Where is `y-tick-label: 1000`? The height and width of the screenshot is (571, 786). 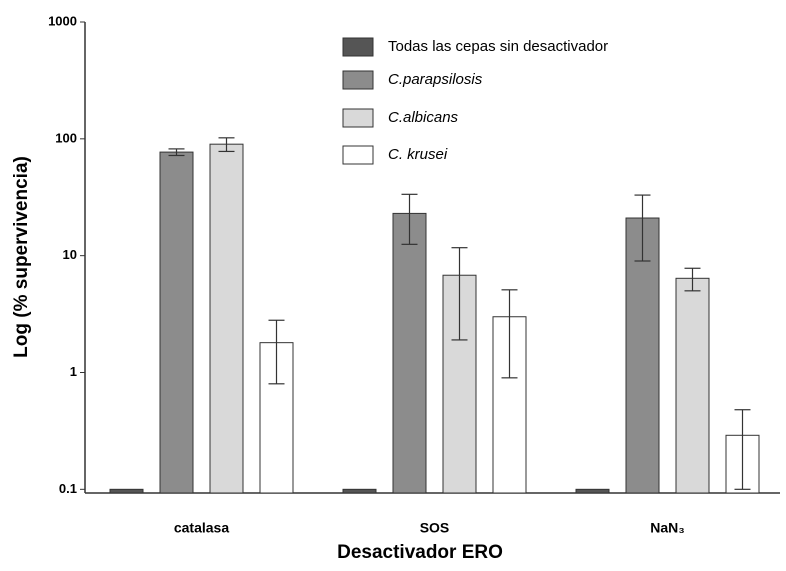 y-tick-label: 1000 is located at coordinates (62, 20).